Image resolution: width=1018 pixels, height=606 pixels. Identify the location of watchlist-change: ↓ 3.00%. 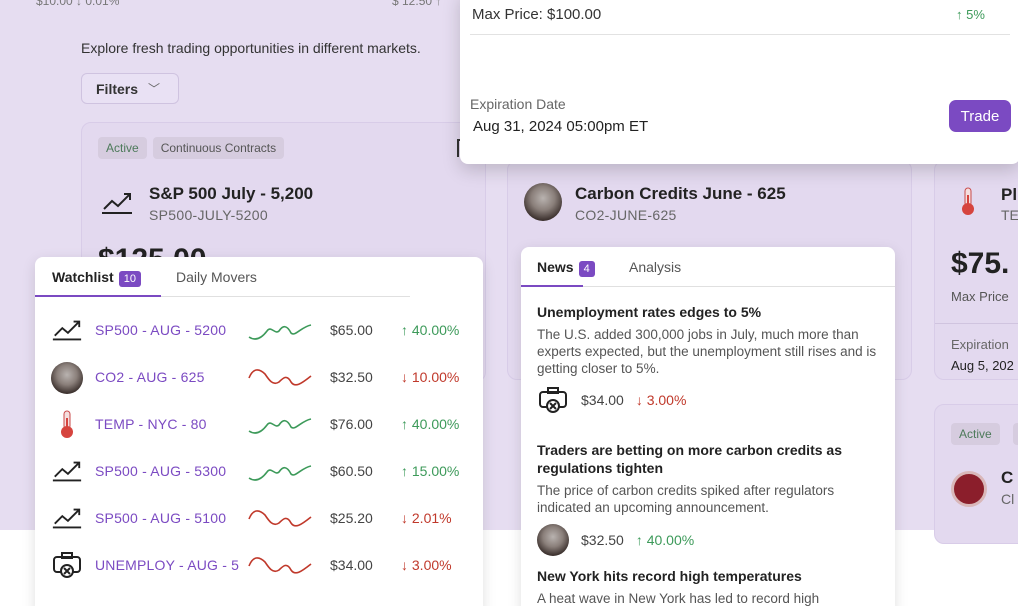
(426, 565).